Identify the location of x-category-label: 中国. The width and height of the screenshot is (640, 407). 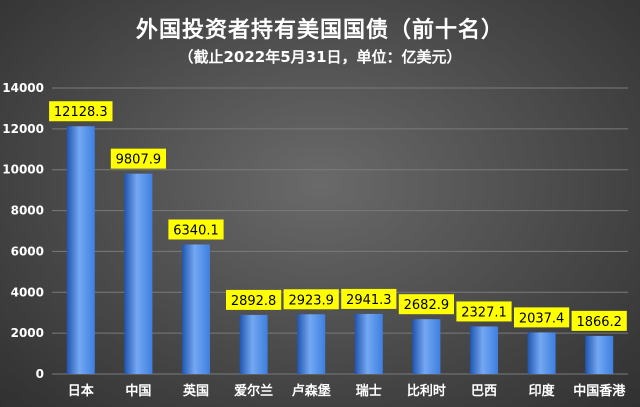
(138, 391).